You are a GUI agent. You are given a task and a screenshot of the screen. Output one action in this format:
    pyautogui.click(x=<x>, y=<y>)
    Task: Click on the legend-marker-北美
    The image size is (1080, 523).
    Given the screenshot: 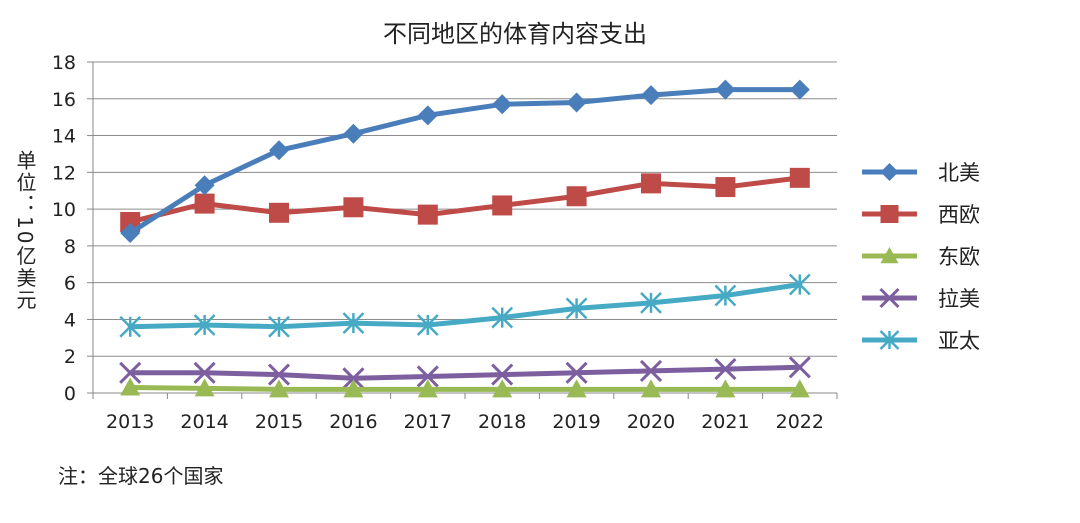 What is the action you would take?
    pyautogui.click(x=889, y=172)
    